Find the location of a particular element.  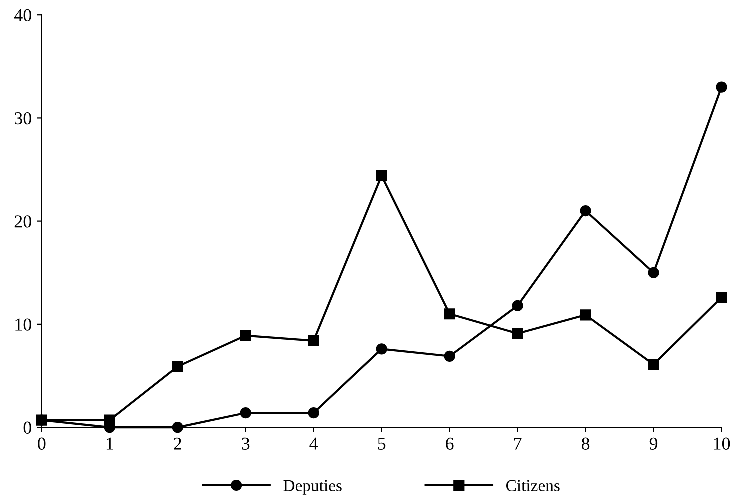

x-tick-label: 5 is located at coordinates (382, 444).